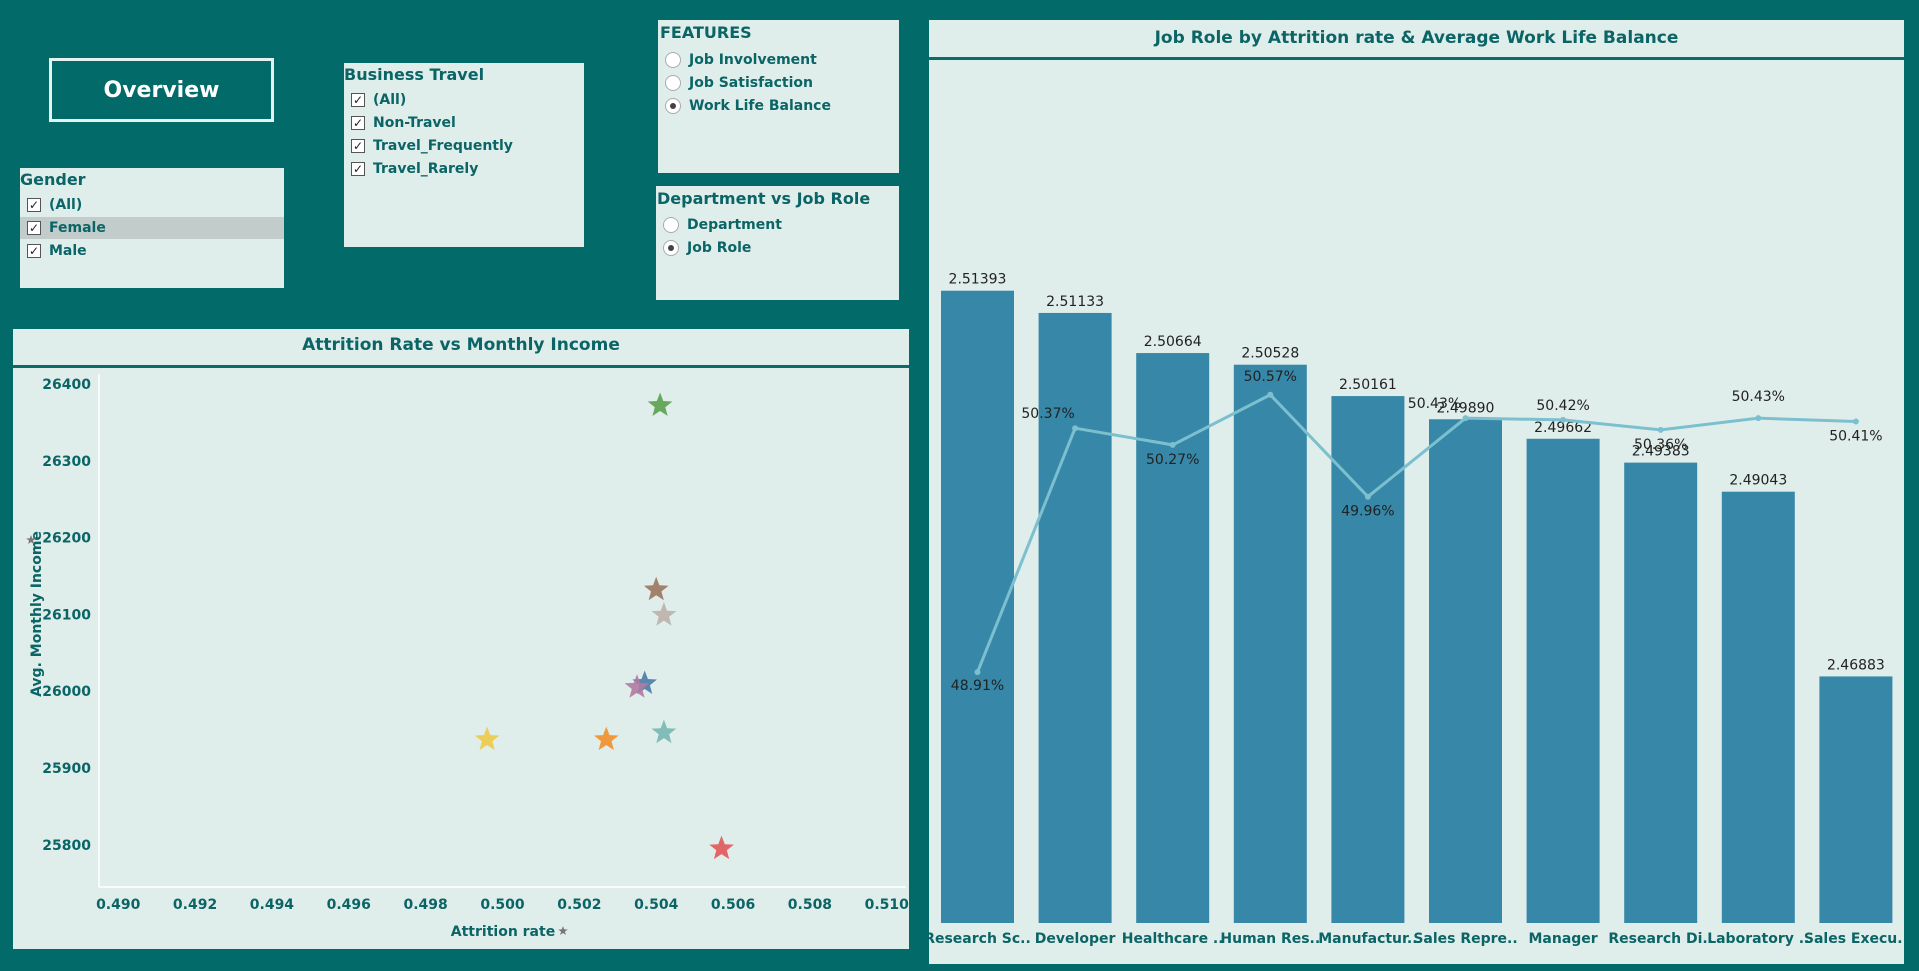 The image size is (1919, 971). What do you see at coordinates (1367, 512) in the screenshot?
I see `attrition-rate-label: 49.96%` at bounding box center [1367, 512].